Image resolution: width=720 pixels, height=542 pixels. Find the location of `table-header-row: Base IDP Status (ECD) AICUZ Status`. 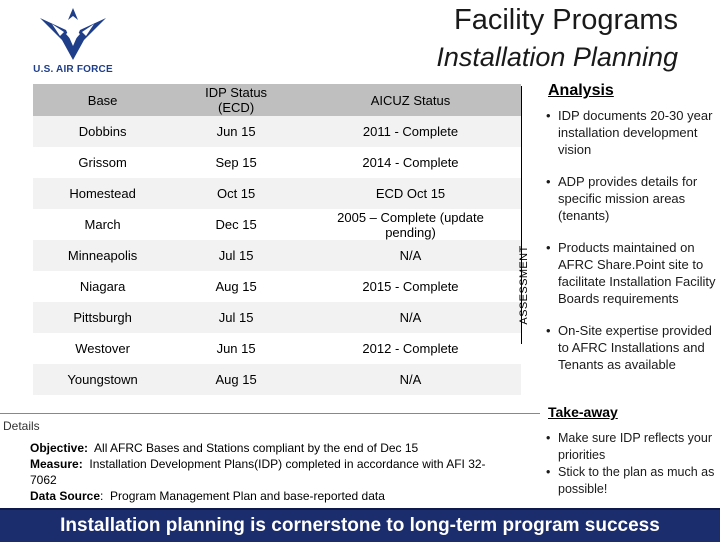

table-header-row: Base IDP Status (ECD) AICUZ Status is located at coordinates (277, 100).